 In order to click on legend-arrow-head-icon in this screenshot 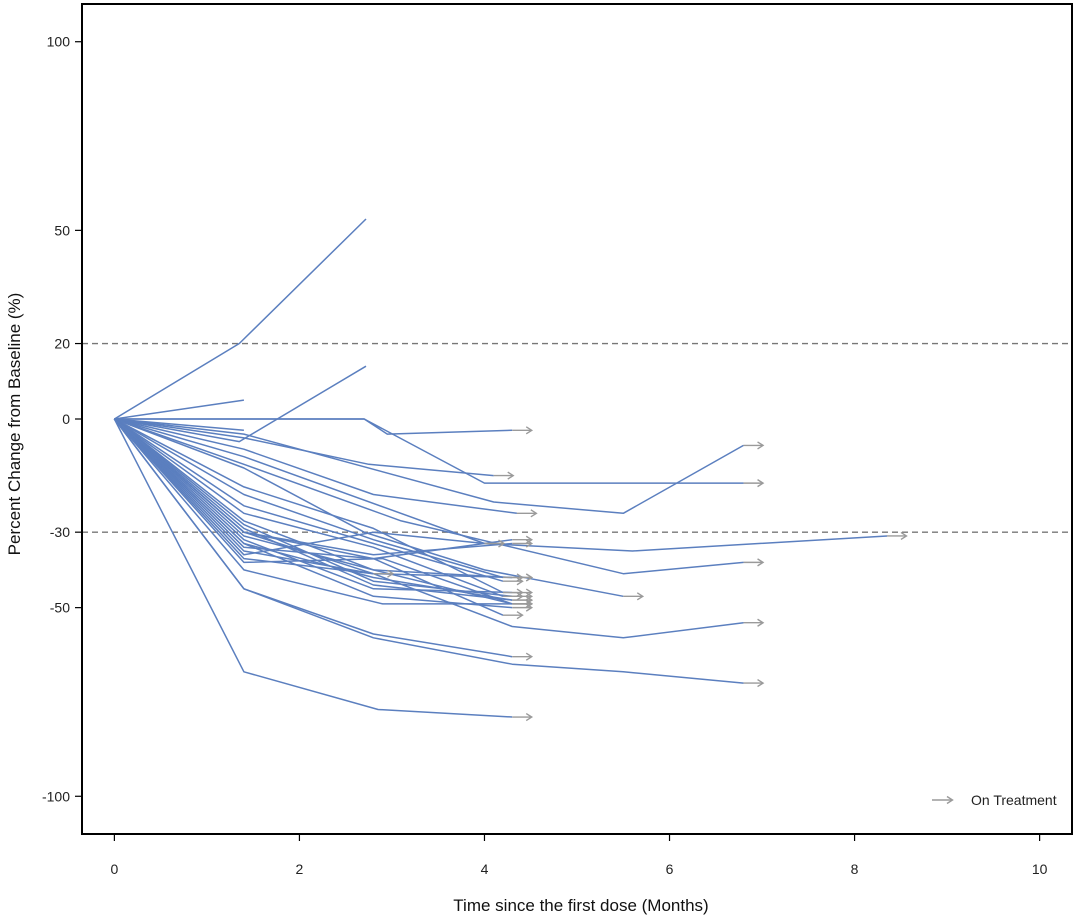, I will do `click(950, 800)`.